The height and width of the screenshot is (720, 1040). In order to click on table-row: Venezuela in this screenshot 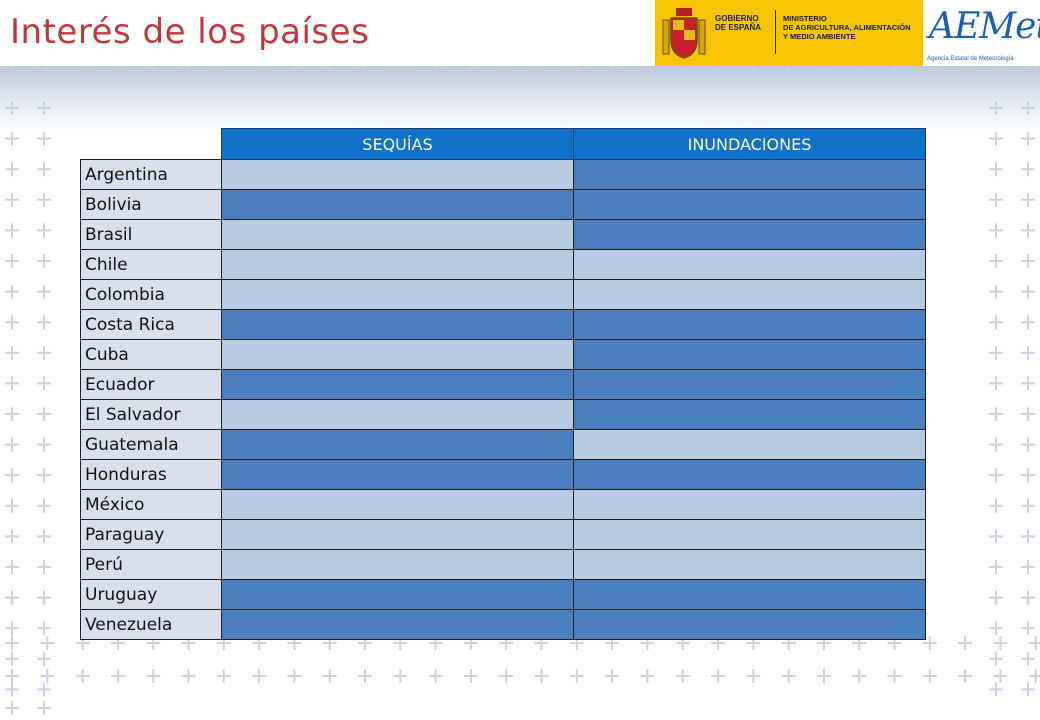, I will do `click(503, 624)`.